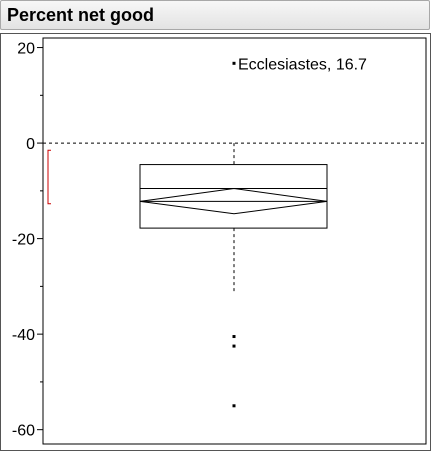 The width and height of the screenshot is (432, 453). I want to click on chart-title: Percent net good, so click(81, 15).